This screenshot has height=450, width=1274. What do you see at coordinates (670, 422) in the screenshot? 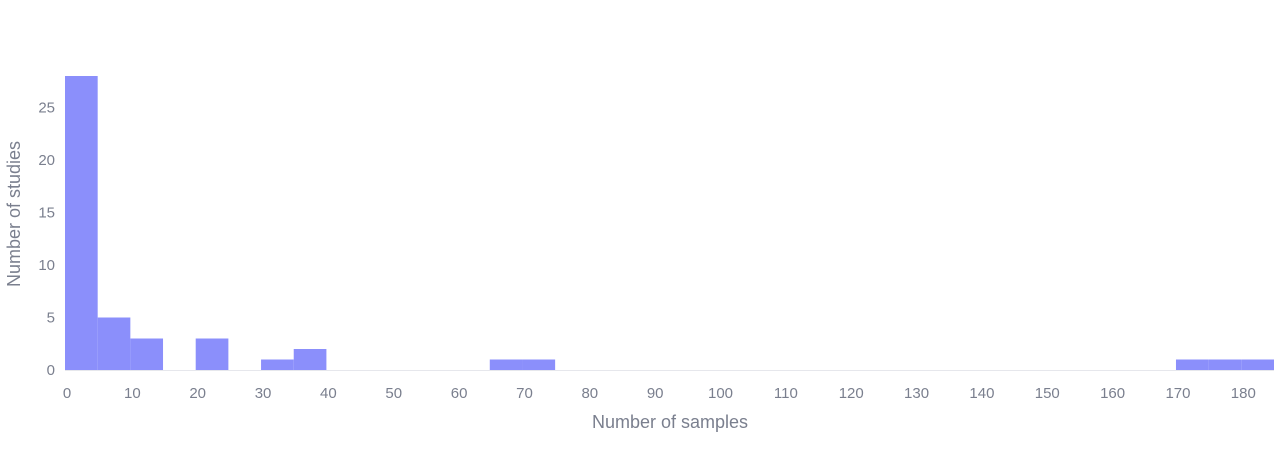
I see `x-axis-title: Number of samples` at bounding box center [670, 422].